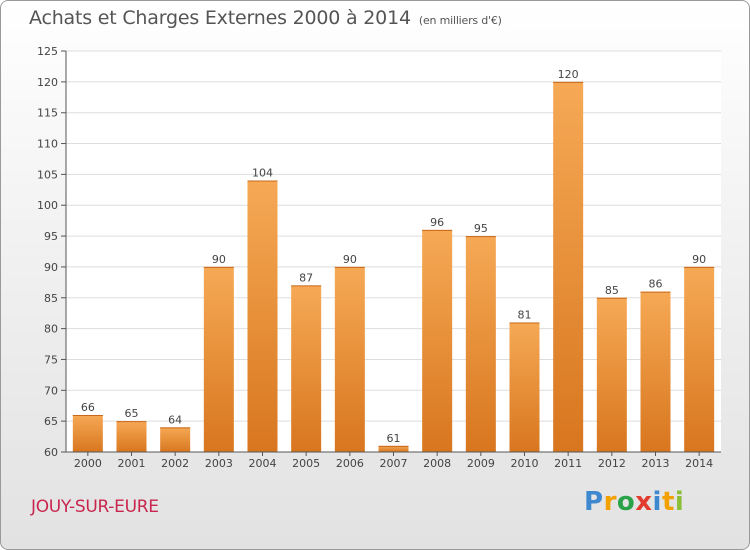 This screenshot has width=750, height=550. Describe the element at coordinates (306, 277) in the screenshot. I see `data-label: 87` at that location.